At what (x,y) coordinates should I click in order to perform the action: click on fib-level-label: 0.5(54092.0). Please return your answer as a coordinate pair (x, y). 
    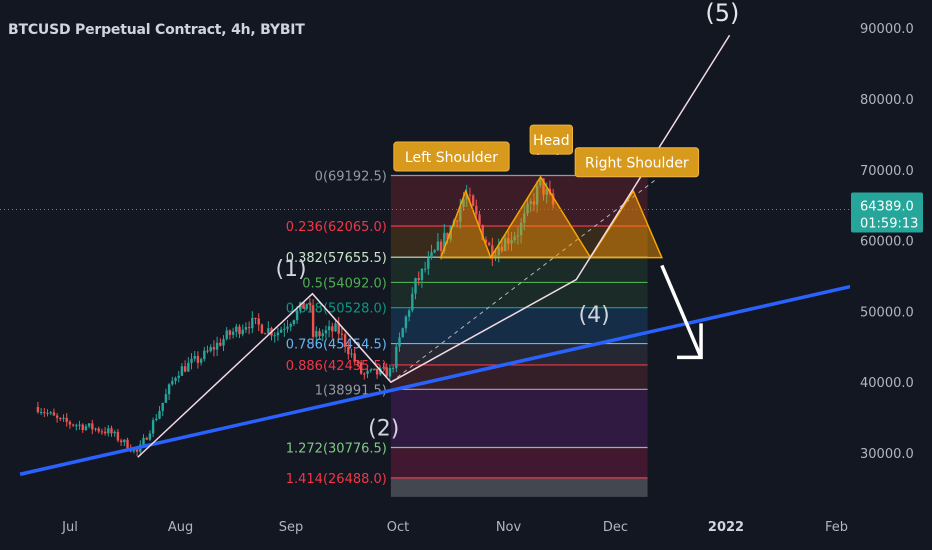
    Looking at the image, I should click on (344, 283).